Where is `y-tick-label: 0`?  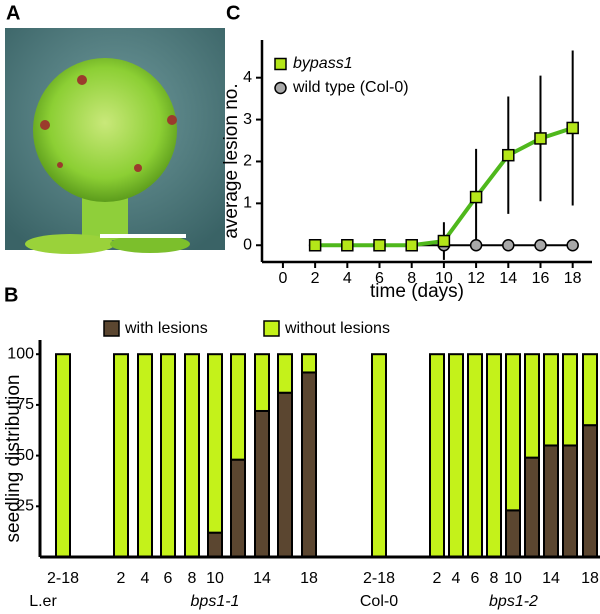 y-tick-label: 0 is located at coordinates (247, 244).